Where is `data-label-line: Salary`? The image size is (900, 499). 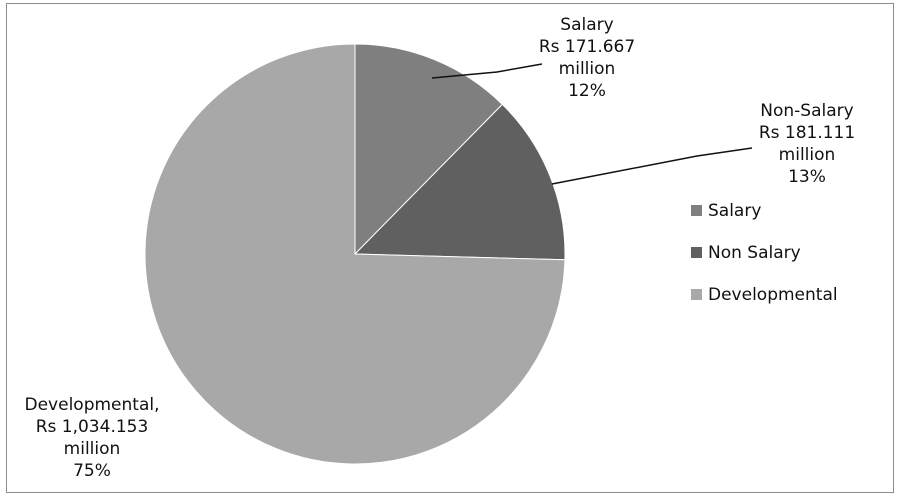 data-label-line: Salary is located at coordinates (586, 25).